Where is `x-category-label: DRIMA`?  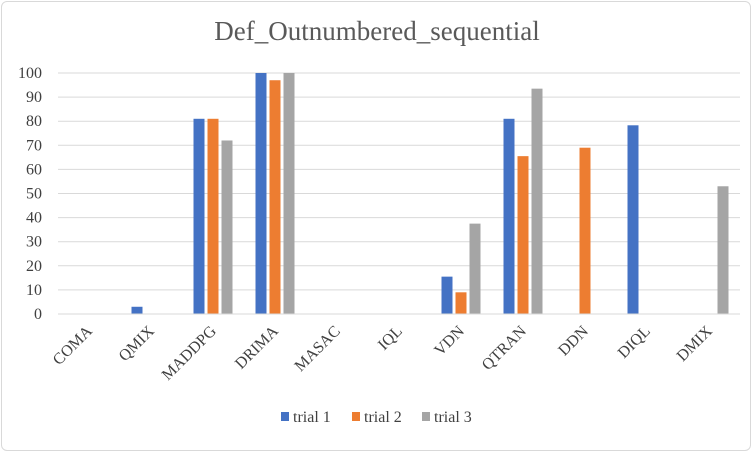 x-category-label: DRIMA is located at coordinates (257, 347).